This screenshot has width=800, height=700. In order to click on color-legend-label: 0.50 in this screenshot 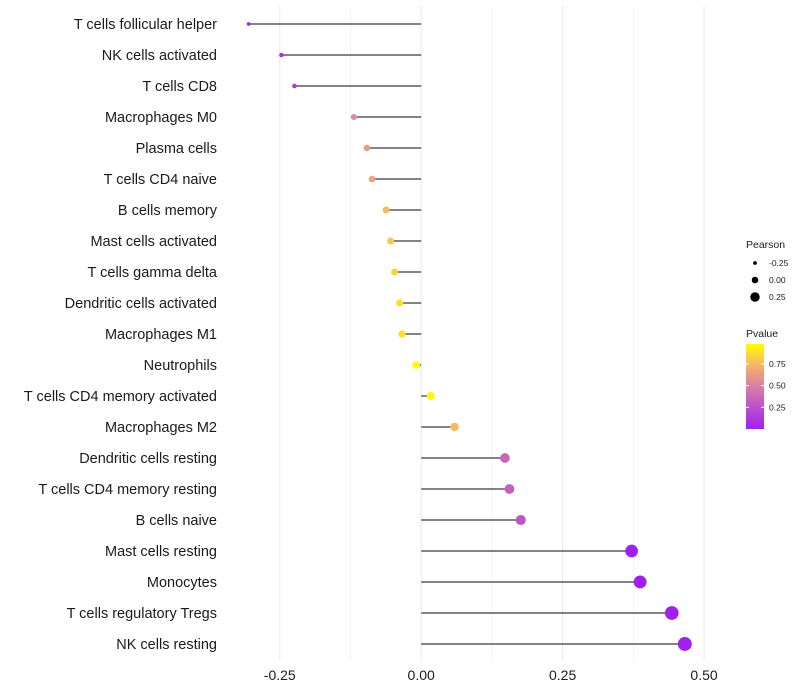, I will do `click(777, 386)`.